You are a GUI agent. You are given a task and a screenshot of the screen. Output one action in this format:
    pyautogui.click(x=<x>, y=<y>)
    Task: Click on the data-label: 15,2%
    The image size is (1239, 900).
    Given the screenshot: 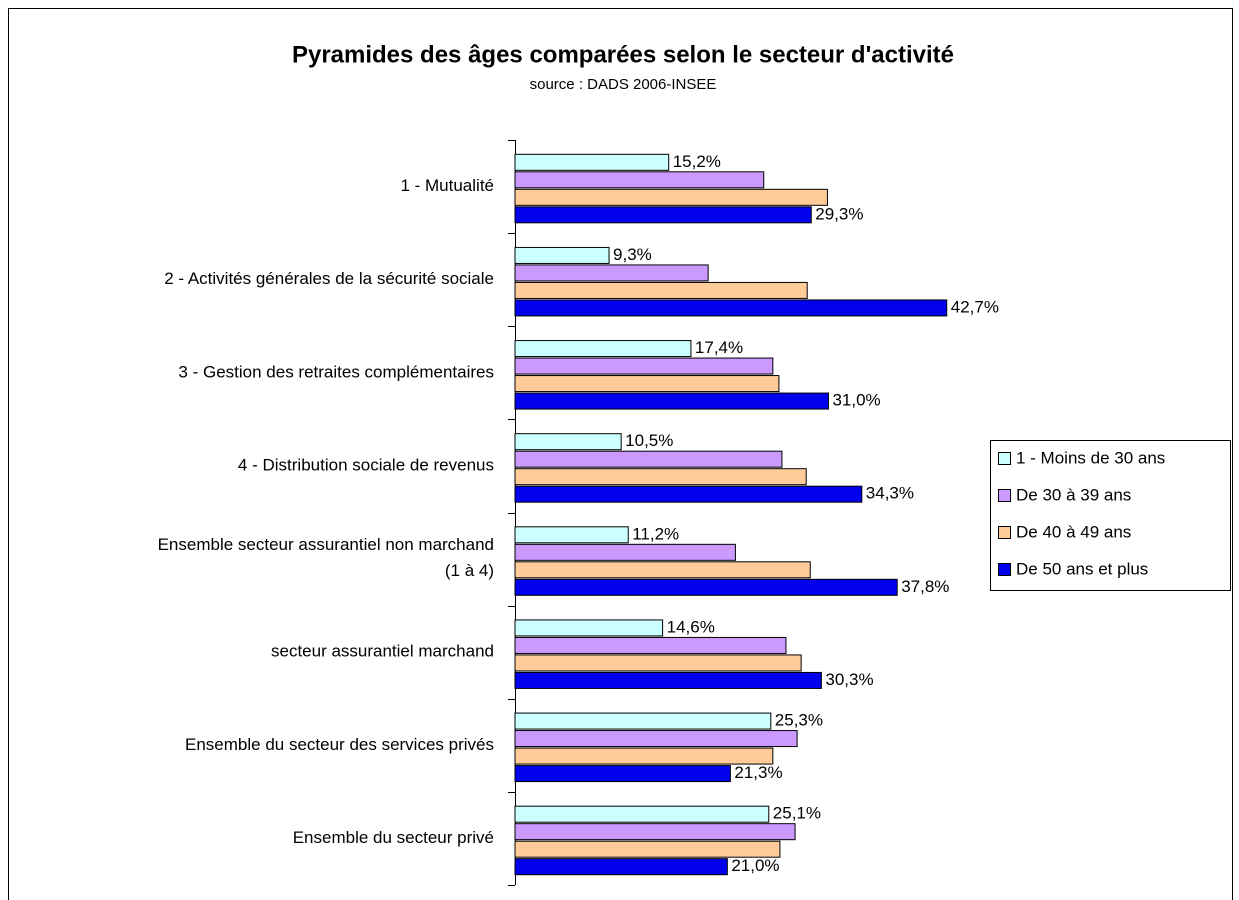 What is the action you would take?
    pyautogui.click(x=697, y=161)
    